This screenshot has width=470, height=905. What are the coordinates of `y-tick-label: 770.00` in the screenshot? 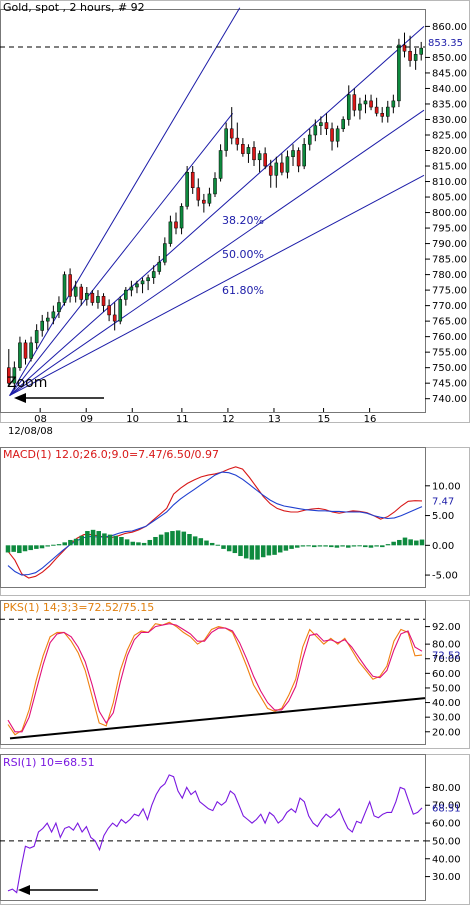 It's located at (449, 306).